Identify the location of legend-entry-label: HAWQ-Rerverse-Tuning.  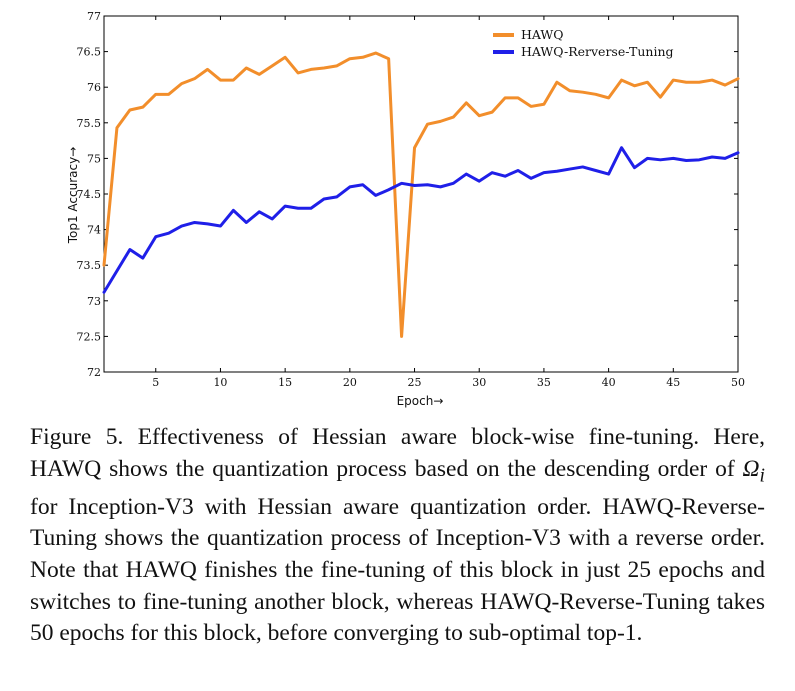
(597, 51).